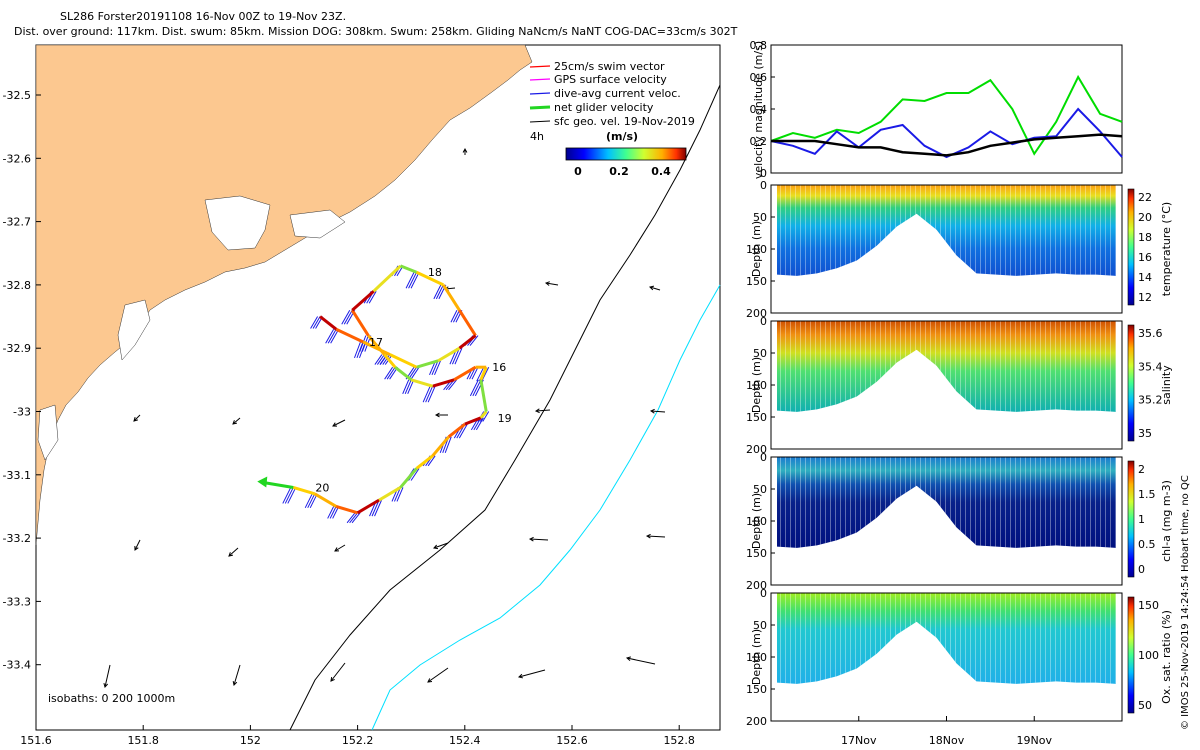  I want to click on velocity-tick-label: 0, so click(763, 173).